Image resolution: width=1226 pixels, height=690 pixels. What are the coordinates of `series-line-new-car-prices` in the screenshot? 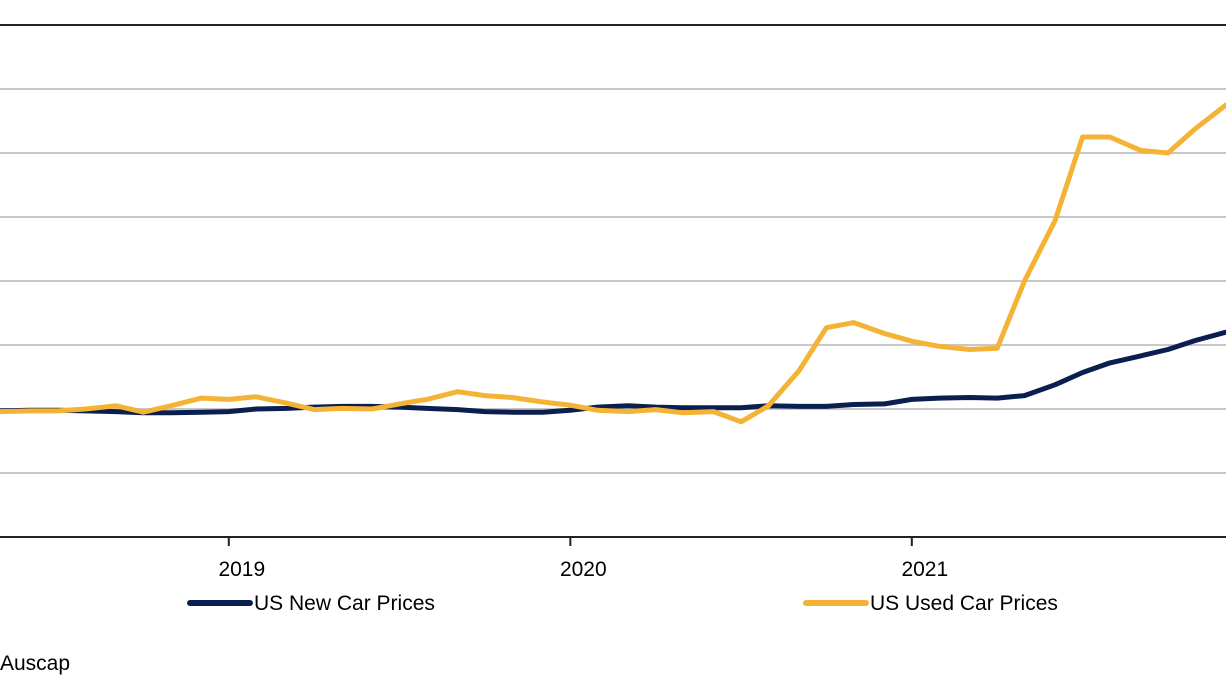 It's located at (613, 372).